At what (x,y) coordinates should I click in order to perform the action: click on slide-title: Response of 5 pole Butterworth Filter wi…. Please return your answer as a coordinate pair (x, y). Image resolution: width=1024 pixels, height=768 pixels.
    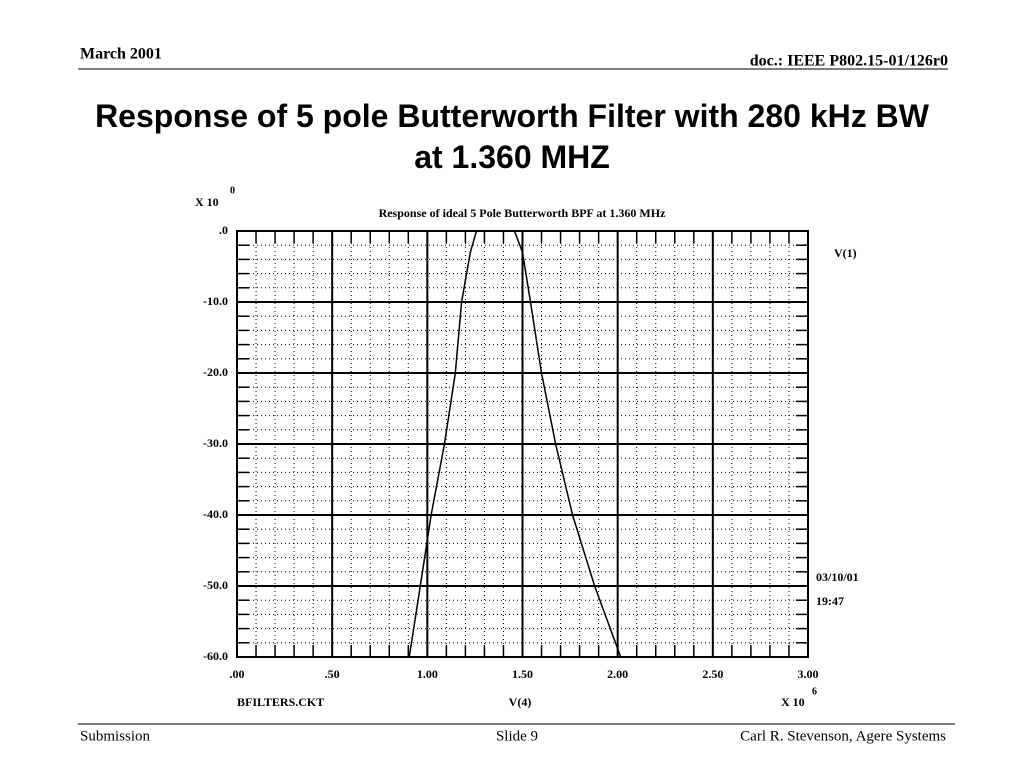
    Looking at the image, I should click on (512, 136).